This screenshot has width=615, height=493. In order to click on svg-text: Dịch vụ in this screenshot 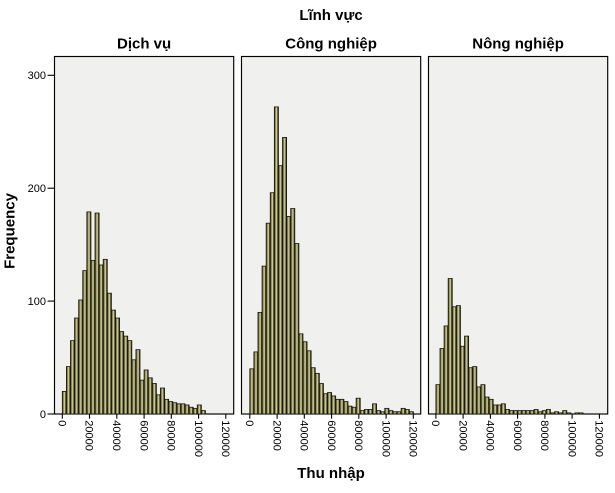, I will do `click(144, 43)`.